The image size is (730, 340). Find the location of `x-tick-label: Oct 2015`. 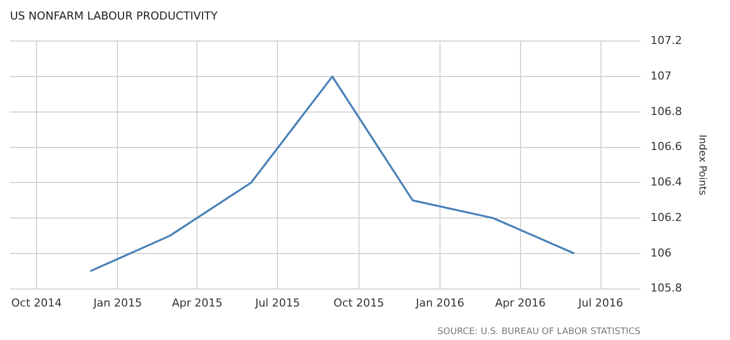

x-tick-label: Oct 2015 is located at coordinates (359, 303).